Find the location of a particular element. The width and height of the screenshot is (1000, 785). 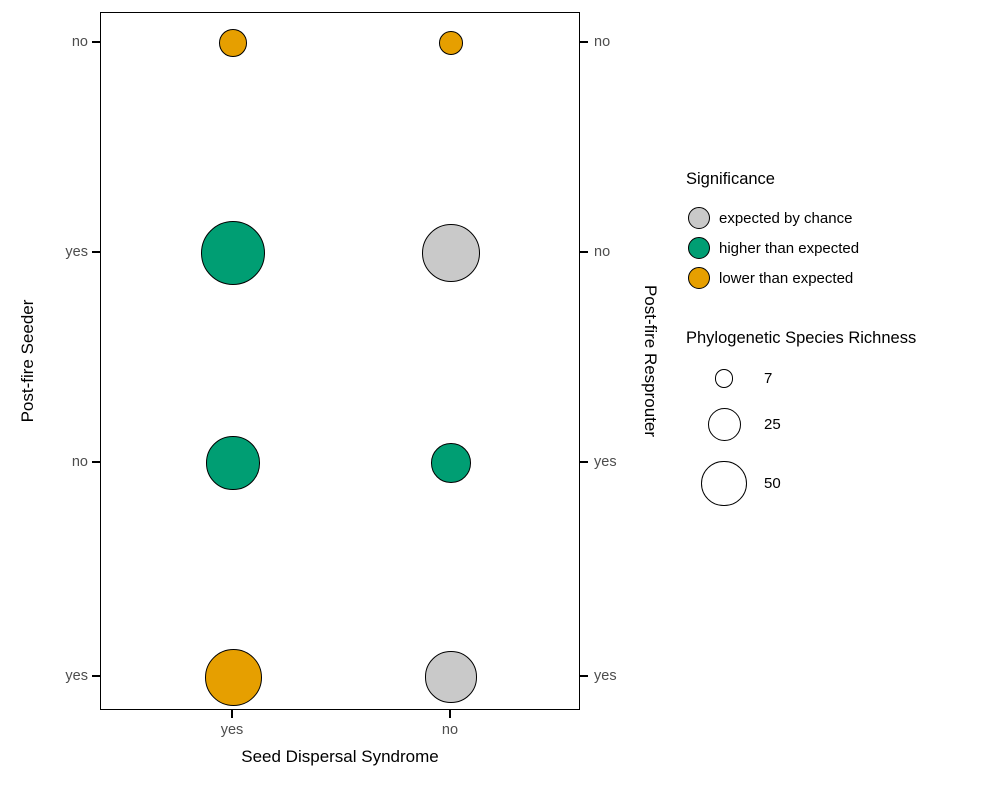

size-legend-item: 50 is located at coordinates (841, 483).